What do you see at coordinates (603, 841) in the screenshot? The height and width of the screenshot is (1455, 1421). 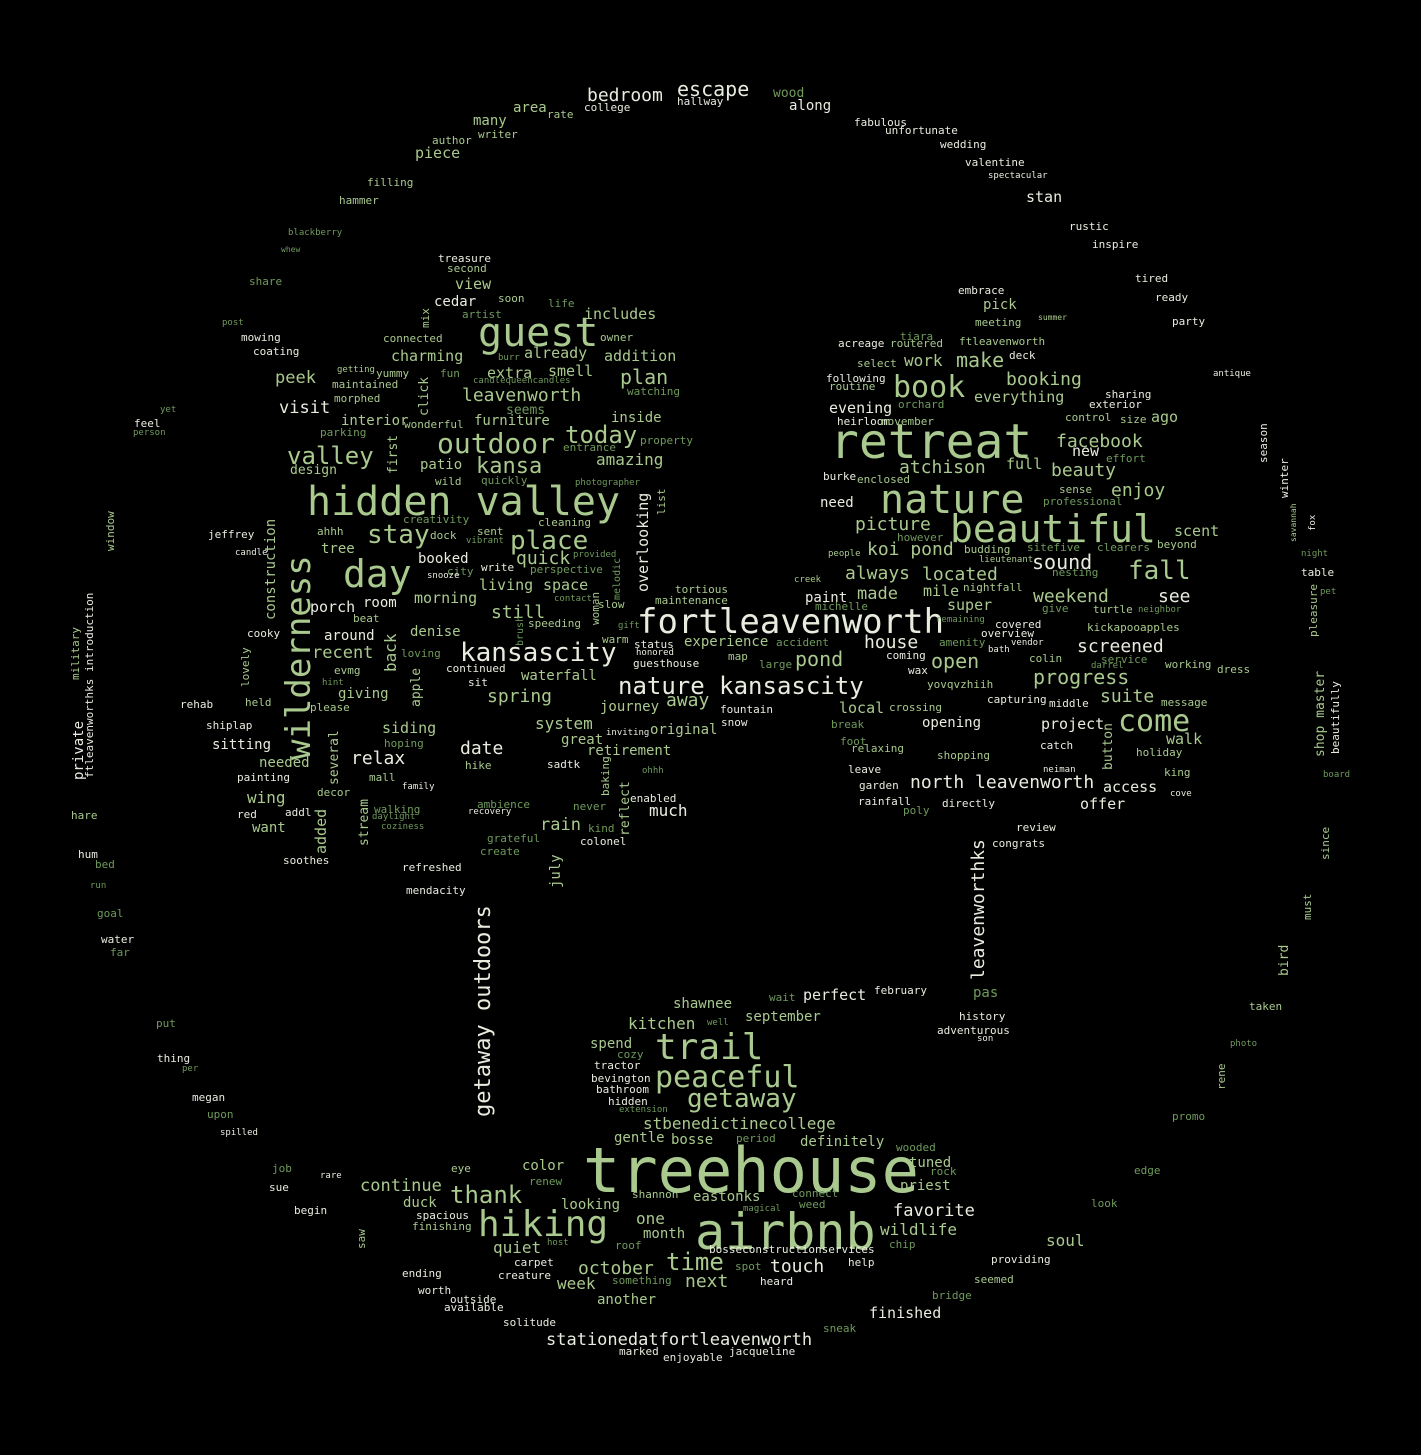 I see `cloud-word: colonel` at bounding box center [603, 841].